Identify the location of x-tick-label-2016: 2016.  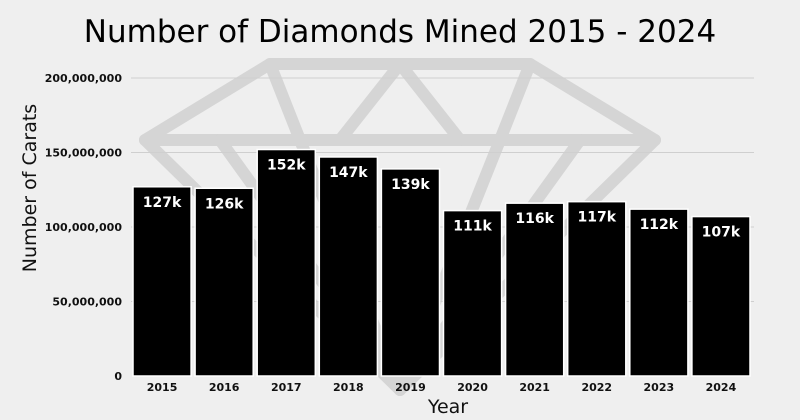
(224, 387).